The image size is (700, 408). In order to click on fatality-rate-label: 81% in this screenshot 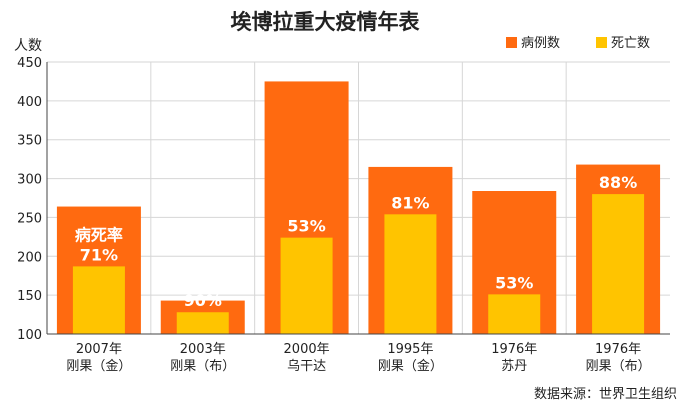, I will do `click(410, 202)`.